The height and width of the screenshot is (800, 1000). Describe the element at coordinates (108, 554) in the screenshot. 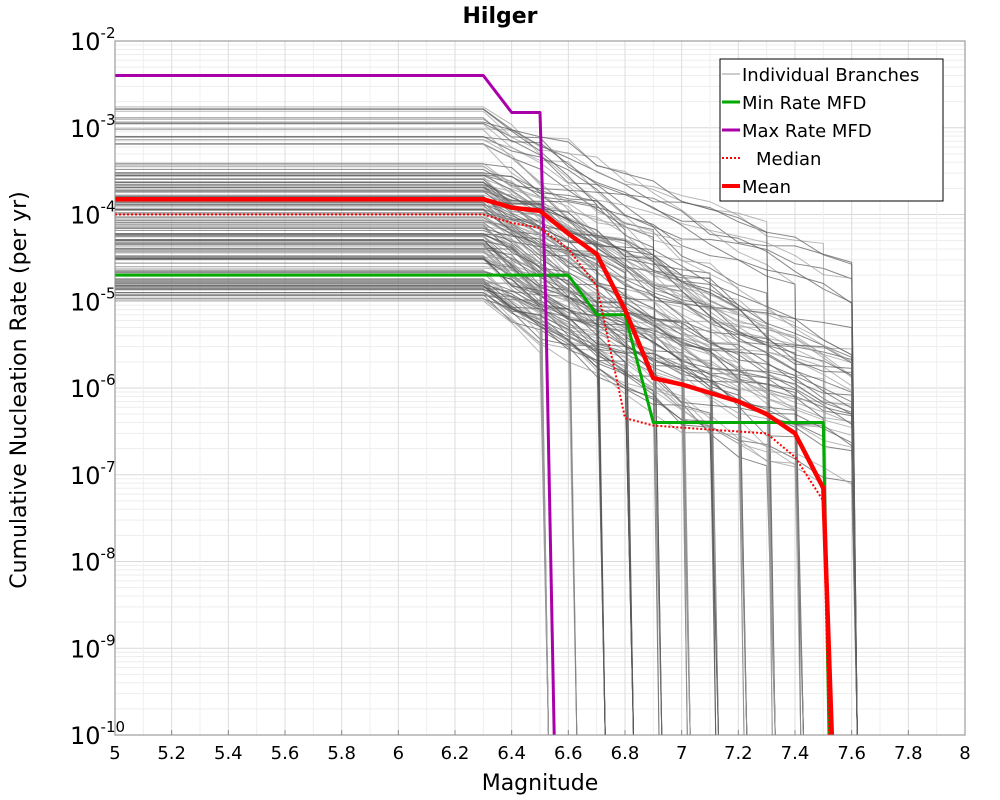

I see `y-tick-exponent: -8` at that location.